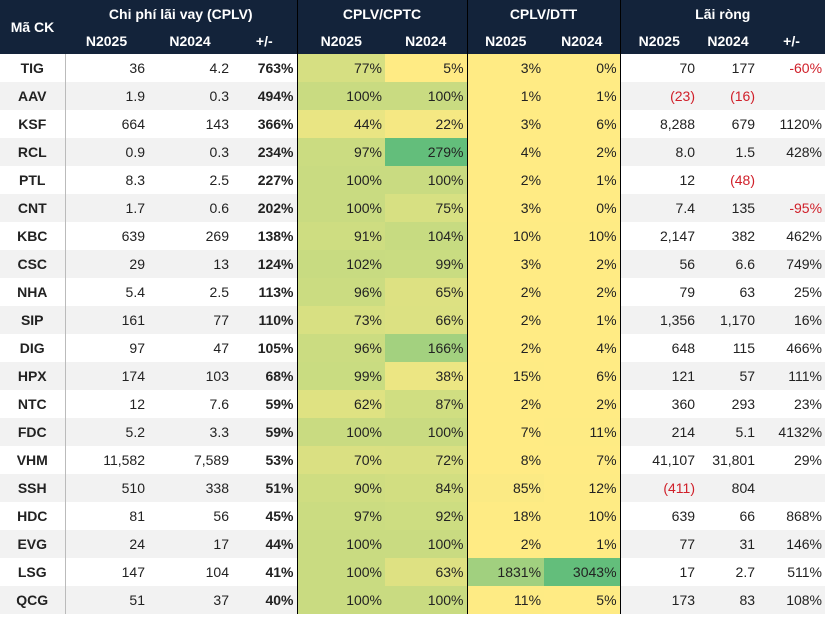 This screenshot has width=825, height=620. Describe the element at coordinates (106, 544) in the screenshot. I see `cplv-2025-cell: 24` at that location.